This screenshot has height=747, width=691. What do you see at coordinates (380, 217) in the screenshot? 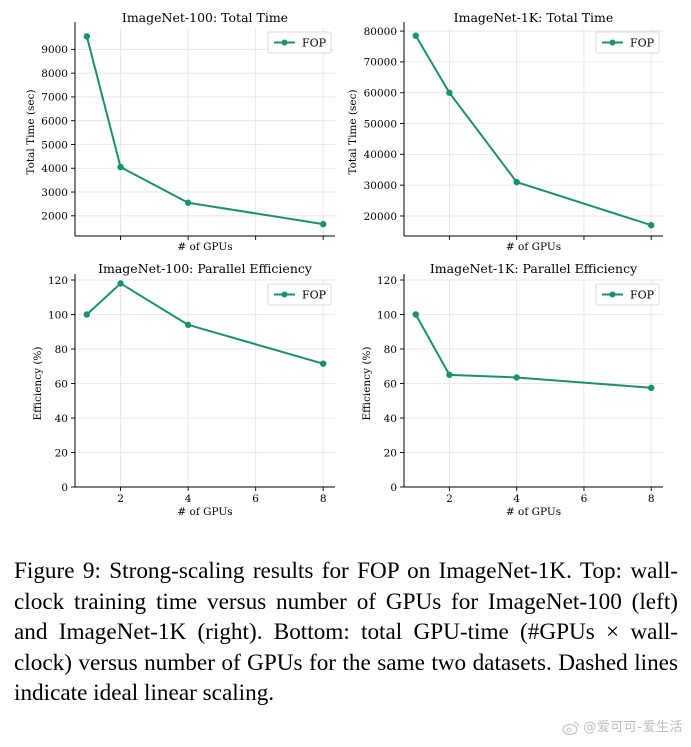
I see `y-tick-label: 20000` at bounding box center [380, 217].